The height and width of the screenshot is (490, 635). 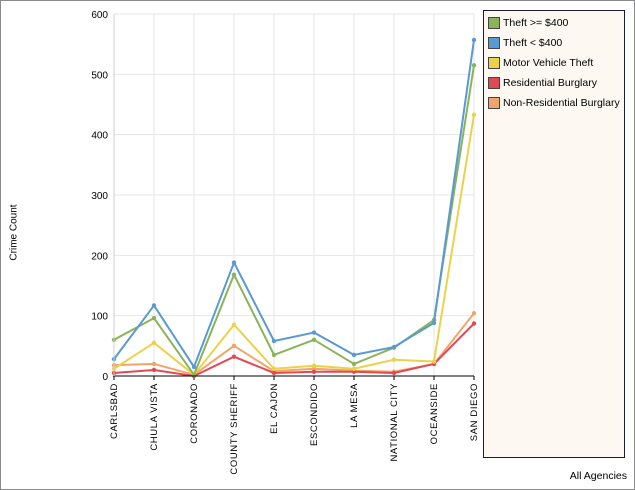 What do you see at coordinates (99, 75) in the screenshot?
I see `y-tick-label: 500` at bounding box center [99, 75].